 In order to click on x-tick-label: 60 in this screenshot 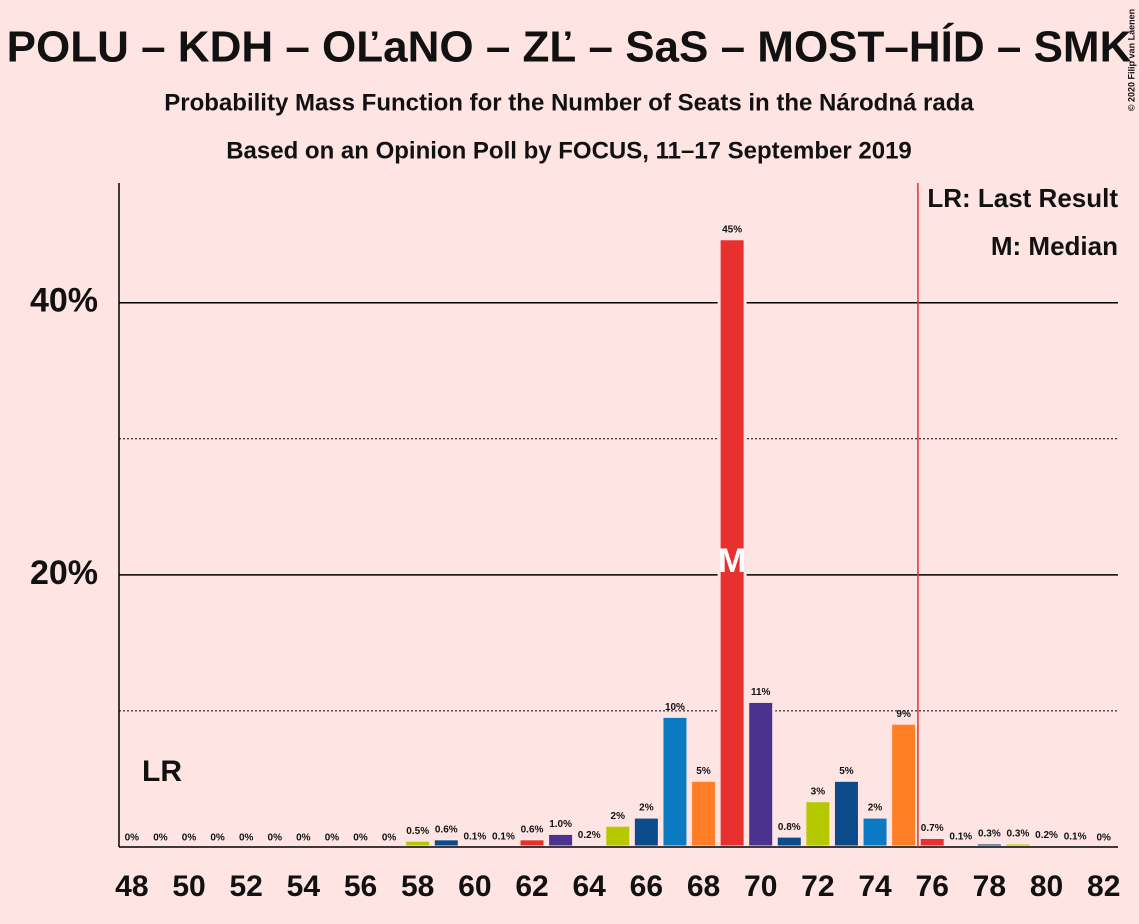, I will do `click(474, 886)`.